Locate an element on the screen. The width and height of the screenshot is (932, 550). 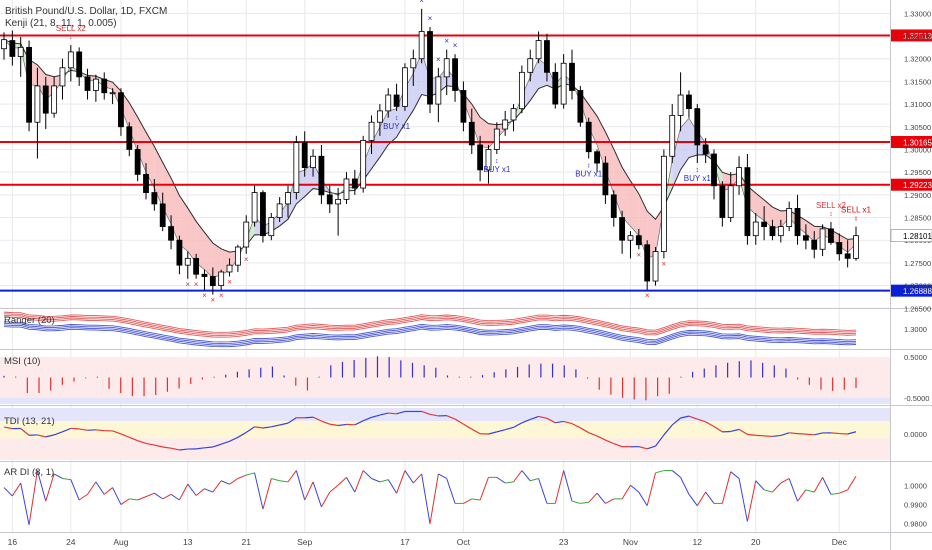
time-tick-label: Dec is located at coordinates (840, 542).